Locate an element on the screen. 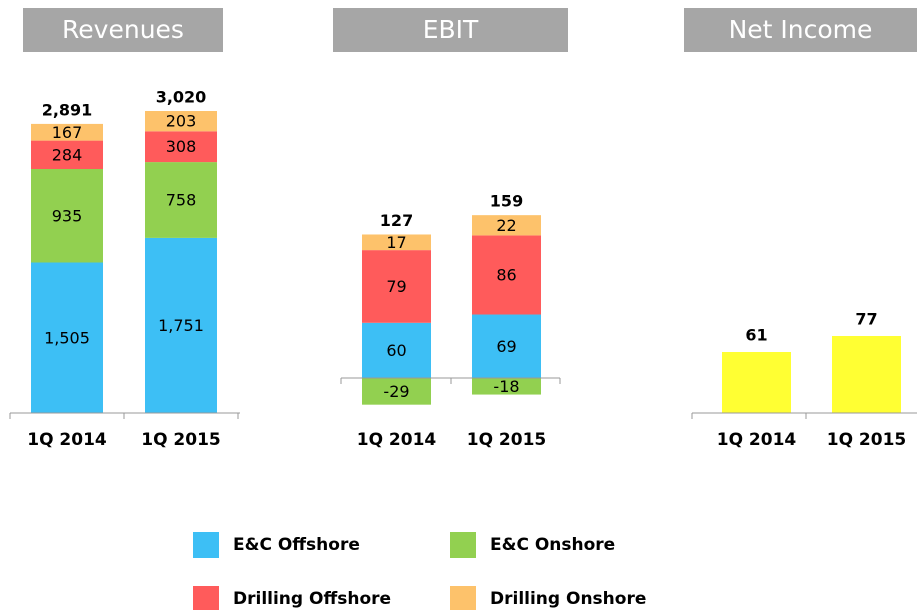 The image size is (917, 610). data-label: 758 is located at coordinates (181, 200).